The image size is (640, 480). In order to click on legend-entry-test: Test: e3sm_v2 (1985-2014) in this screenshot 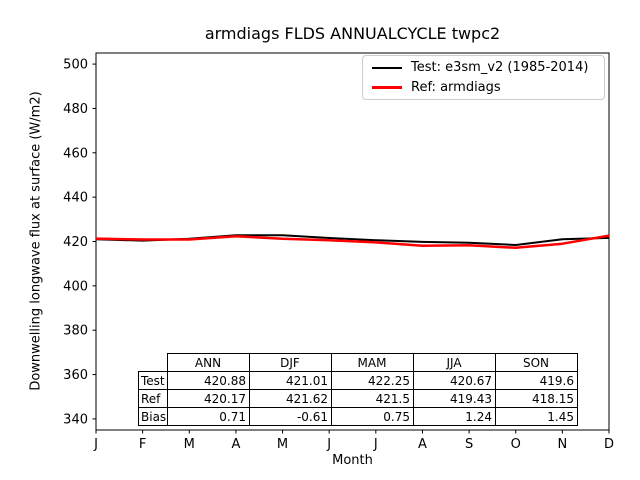, I will do `click(488, 67)`.